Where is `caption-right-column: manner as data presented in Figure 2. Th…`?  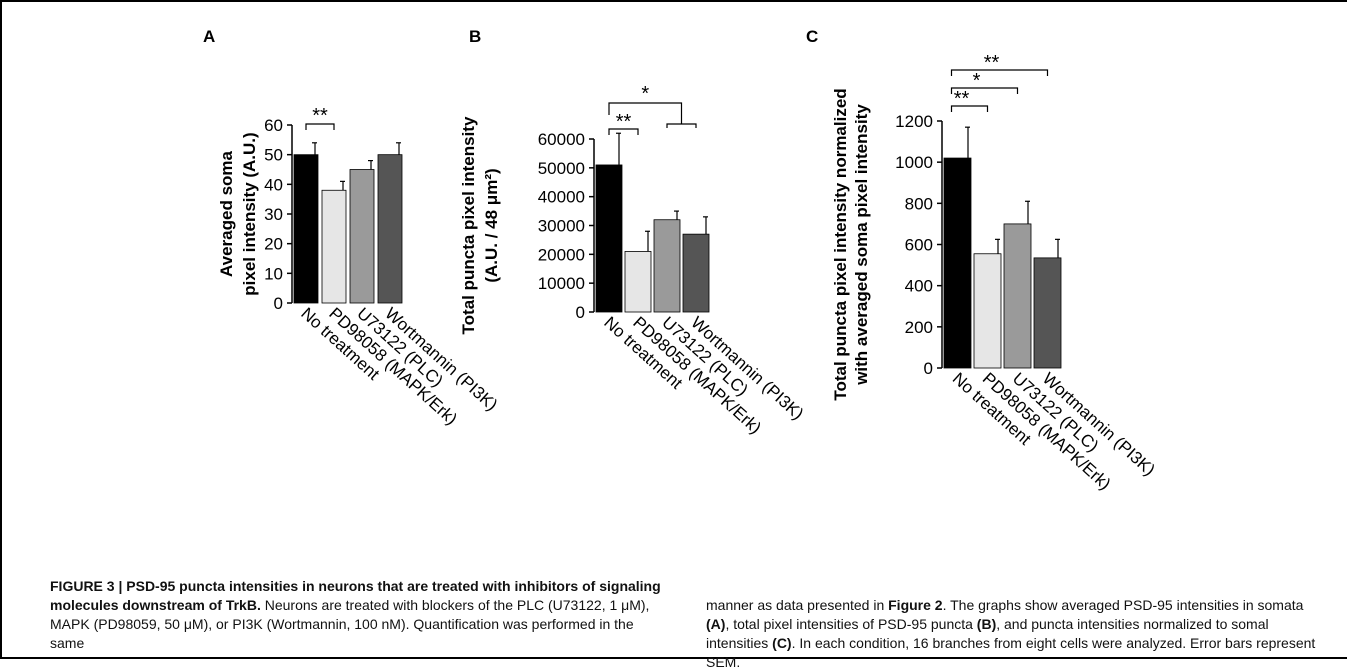
caption-right-column: manner as data presented in Figure 2. Th… is located at coordinates (1016, 634).